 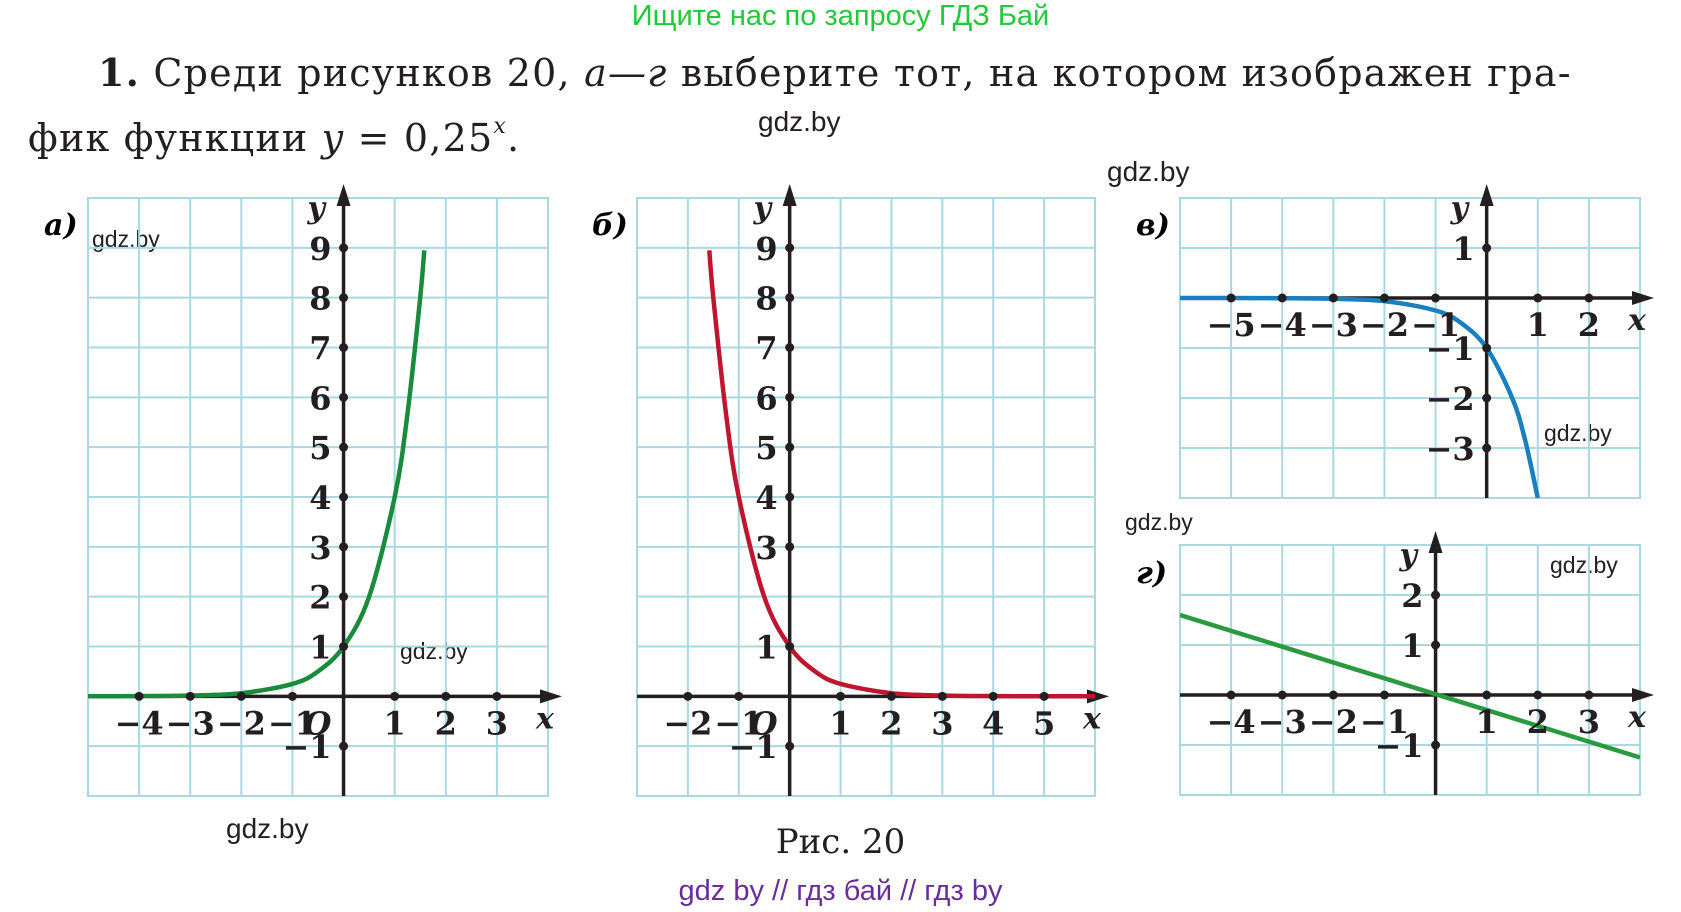 I want to click on y-tick-label: 6, so click(x=320, y=398).